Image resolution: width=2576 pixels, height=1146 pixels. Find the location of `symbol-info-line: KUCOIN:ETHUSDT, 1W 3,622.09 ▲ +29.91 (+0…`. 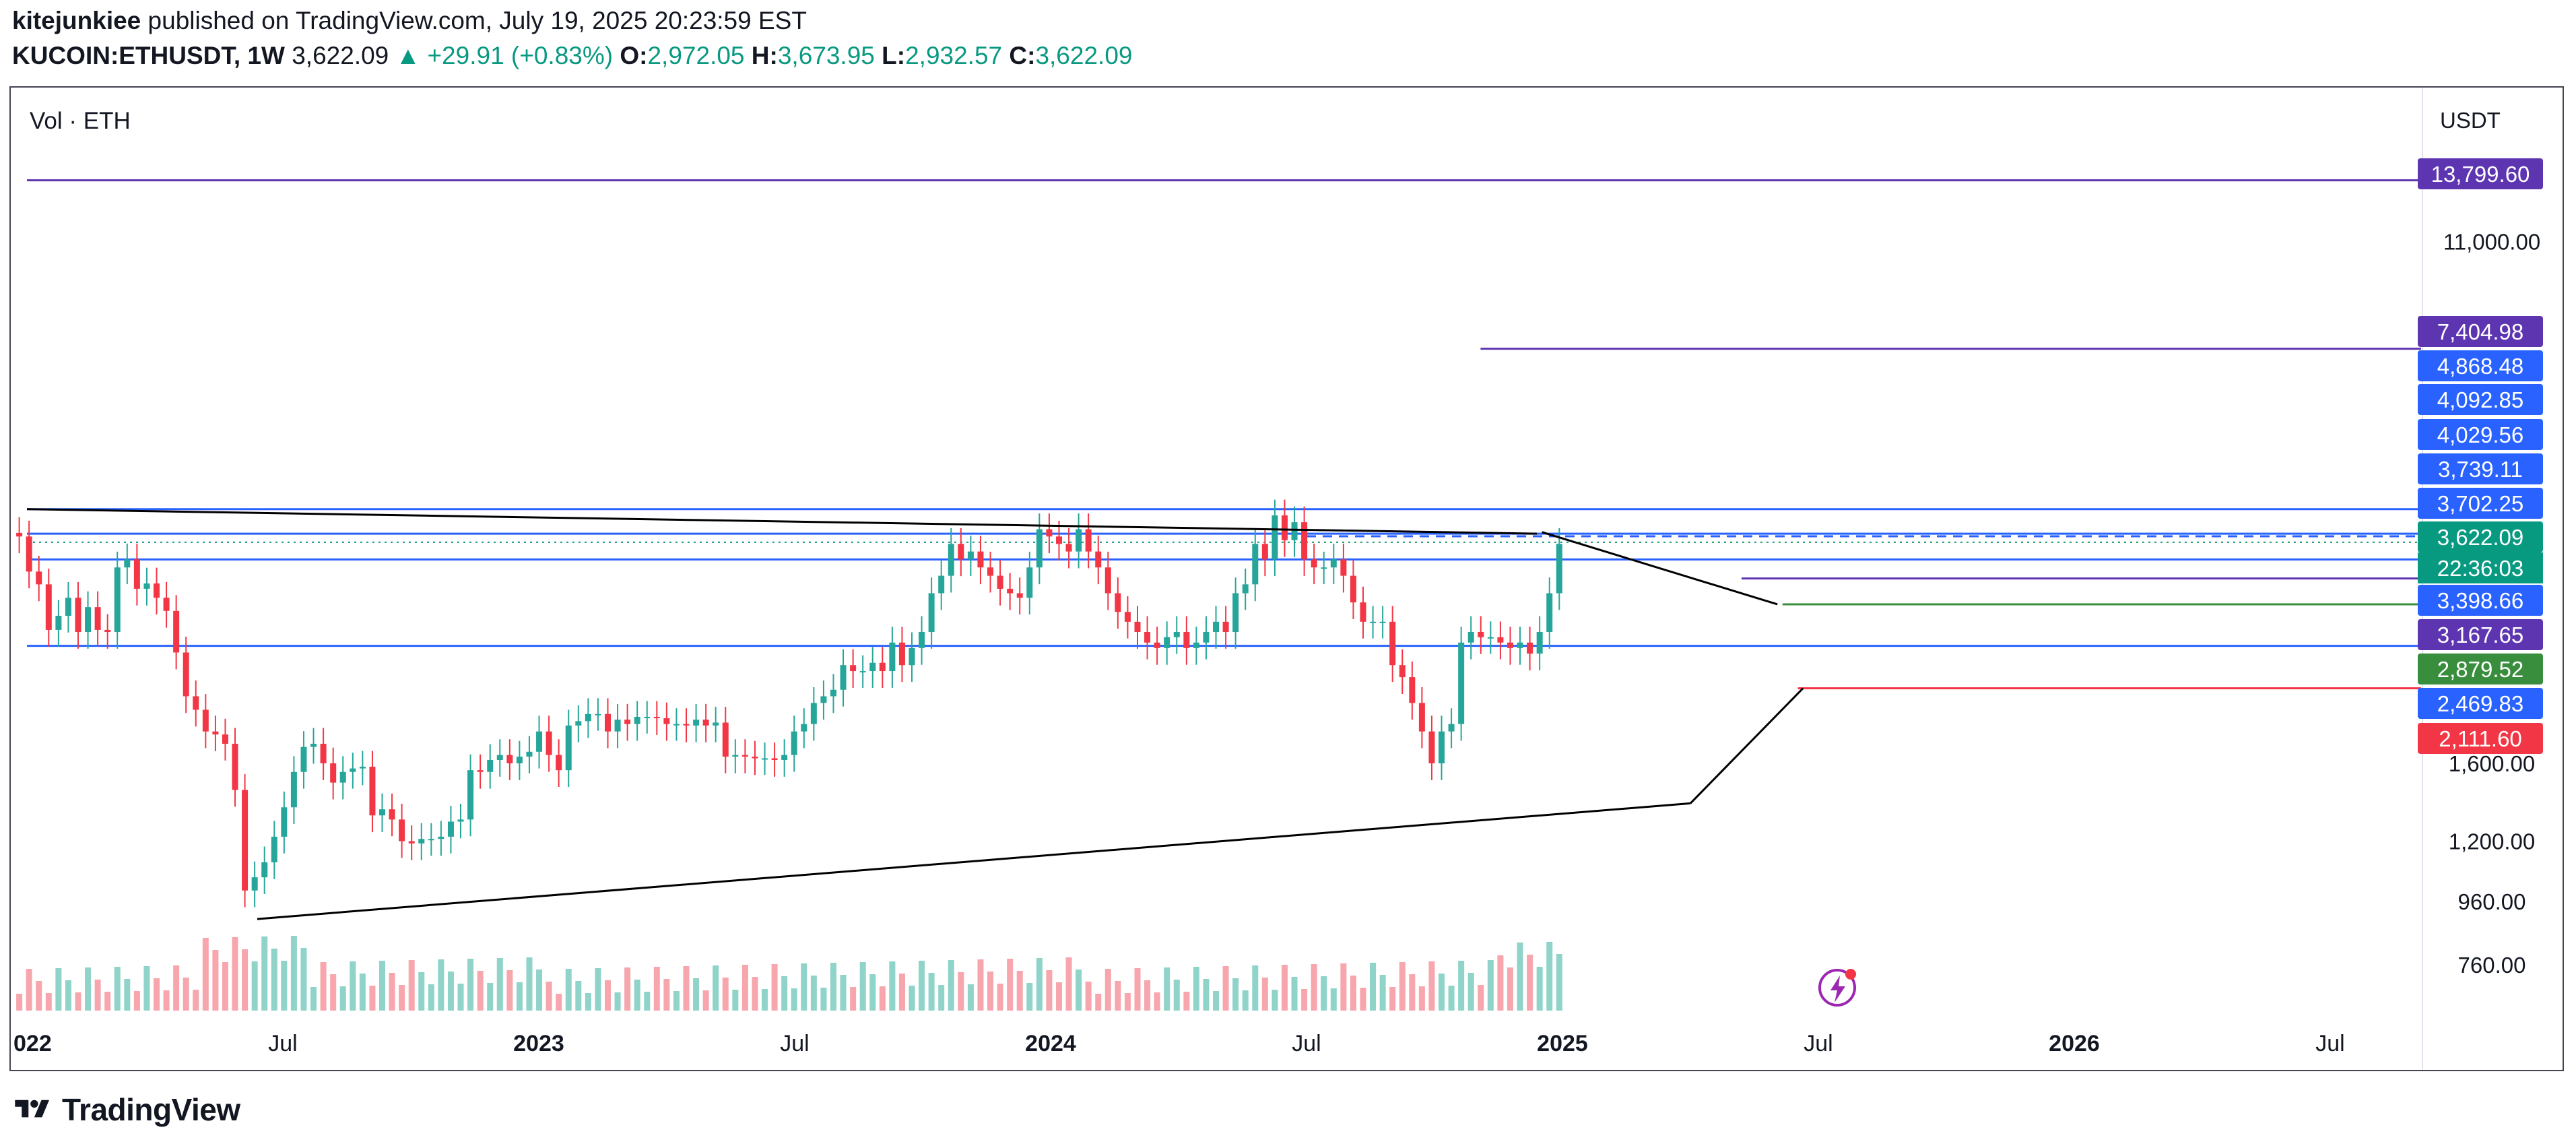

symbol-info-line: KUCOIN:ETHUSDT, 1W 3,622.09 ▲ +29.91 (+0… is located at coordinates (572, 56).